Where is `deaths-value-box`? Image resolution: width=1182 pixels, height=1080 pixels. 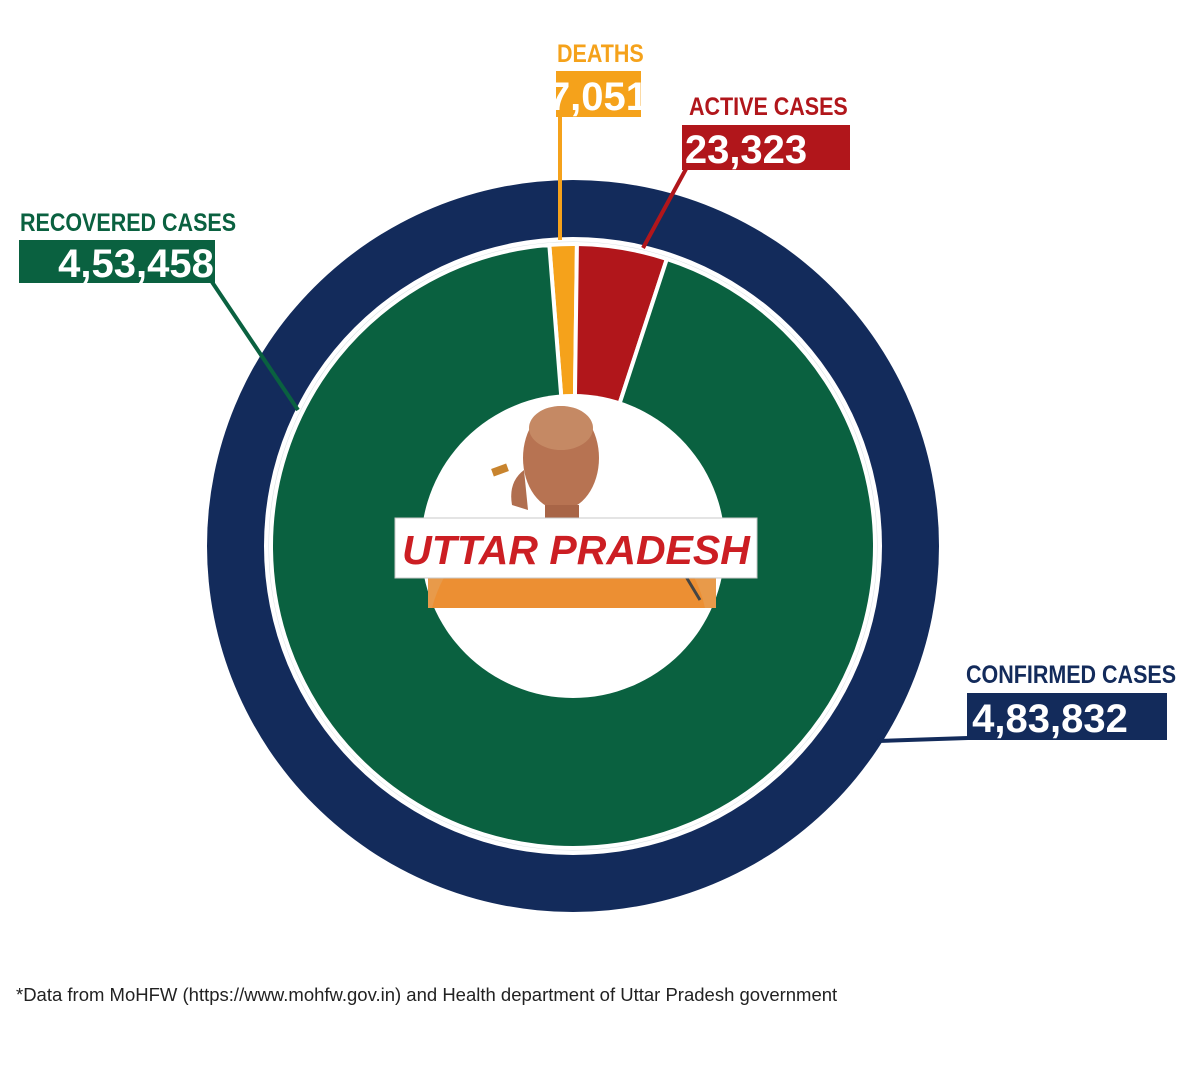 deaths-value-box is located at coordinates (598, 94).